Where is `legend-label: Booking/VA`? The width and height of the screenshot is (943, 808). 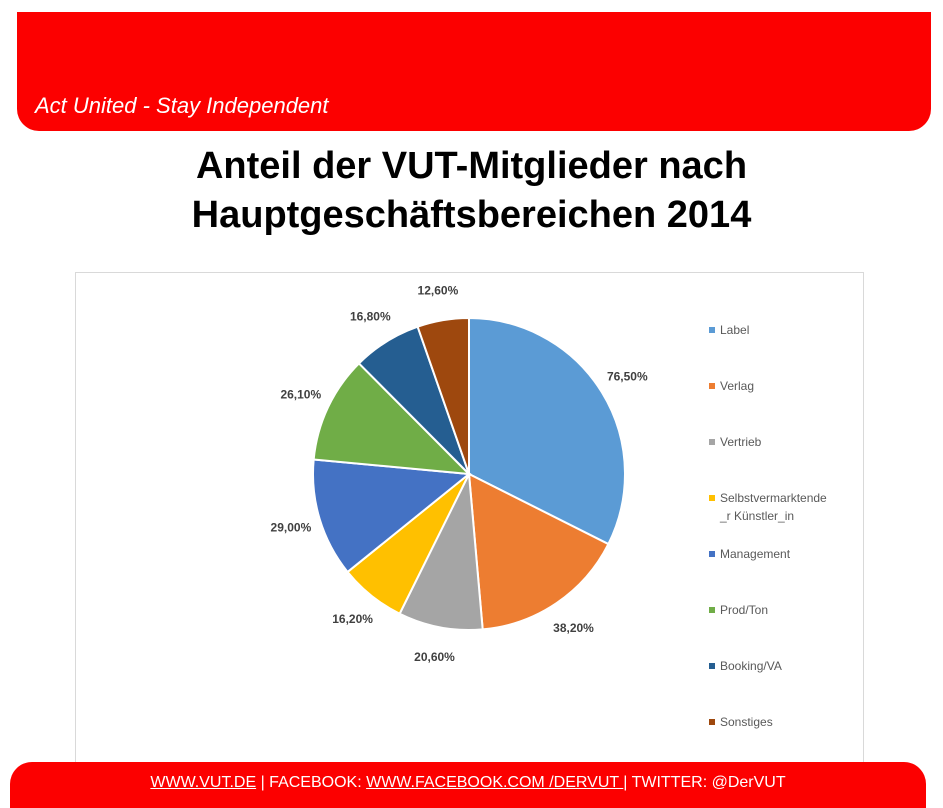 legend-label: Booking/VA is located at coordinates (751, 666).